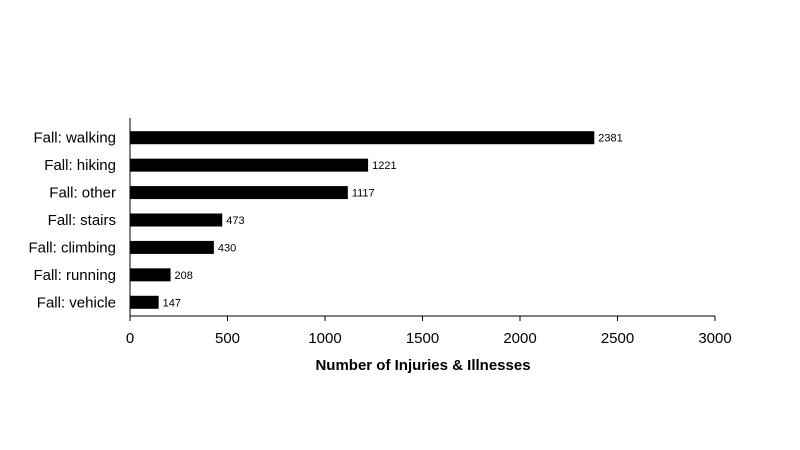  What do you see at coordinates (227, 338) in the screenshot?
I see `x-tick-label: 500` at bounding box center [227, 338].